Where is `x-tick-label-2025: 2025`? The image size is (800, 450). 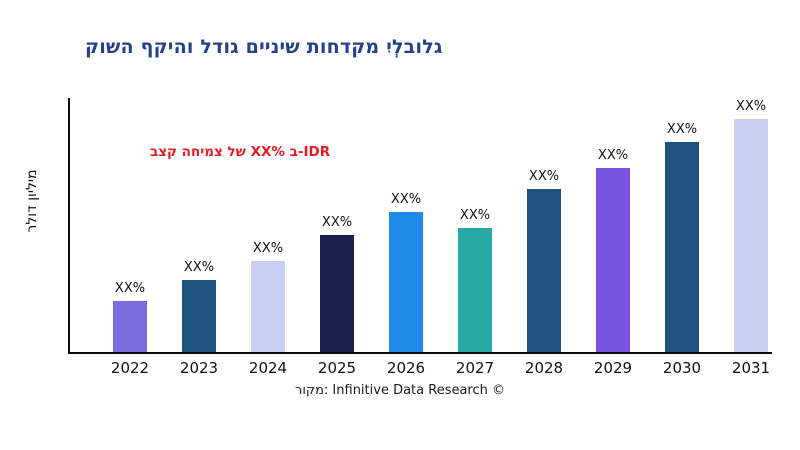
x-tick-label-2025: 2025 is located at coordinates (337, 368).